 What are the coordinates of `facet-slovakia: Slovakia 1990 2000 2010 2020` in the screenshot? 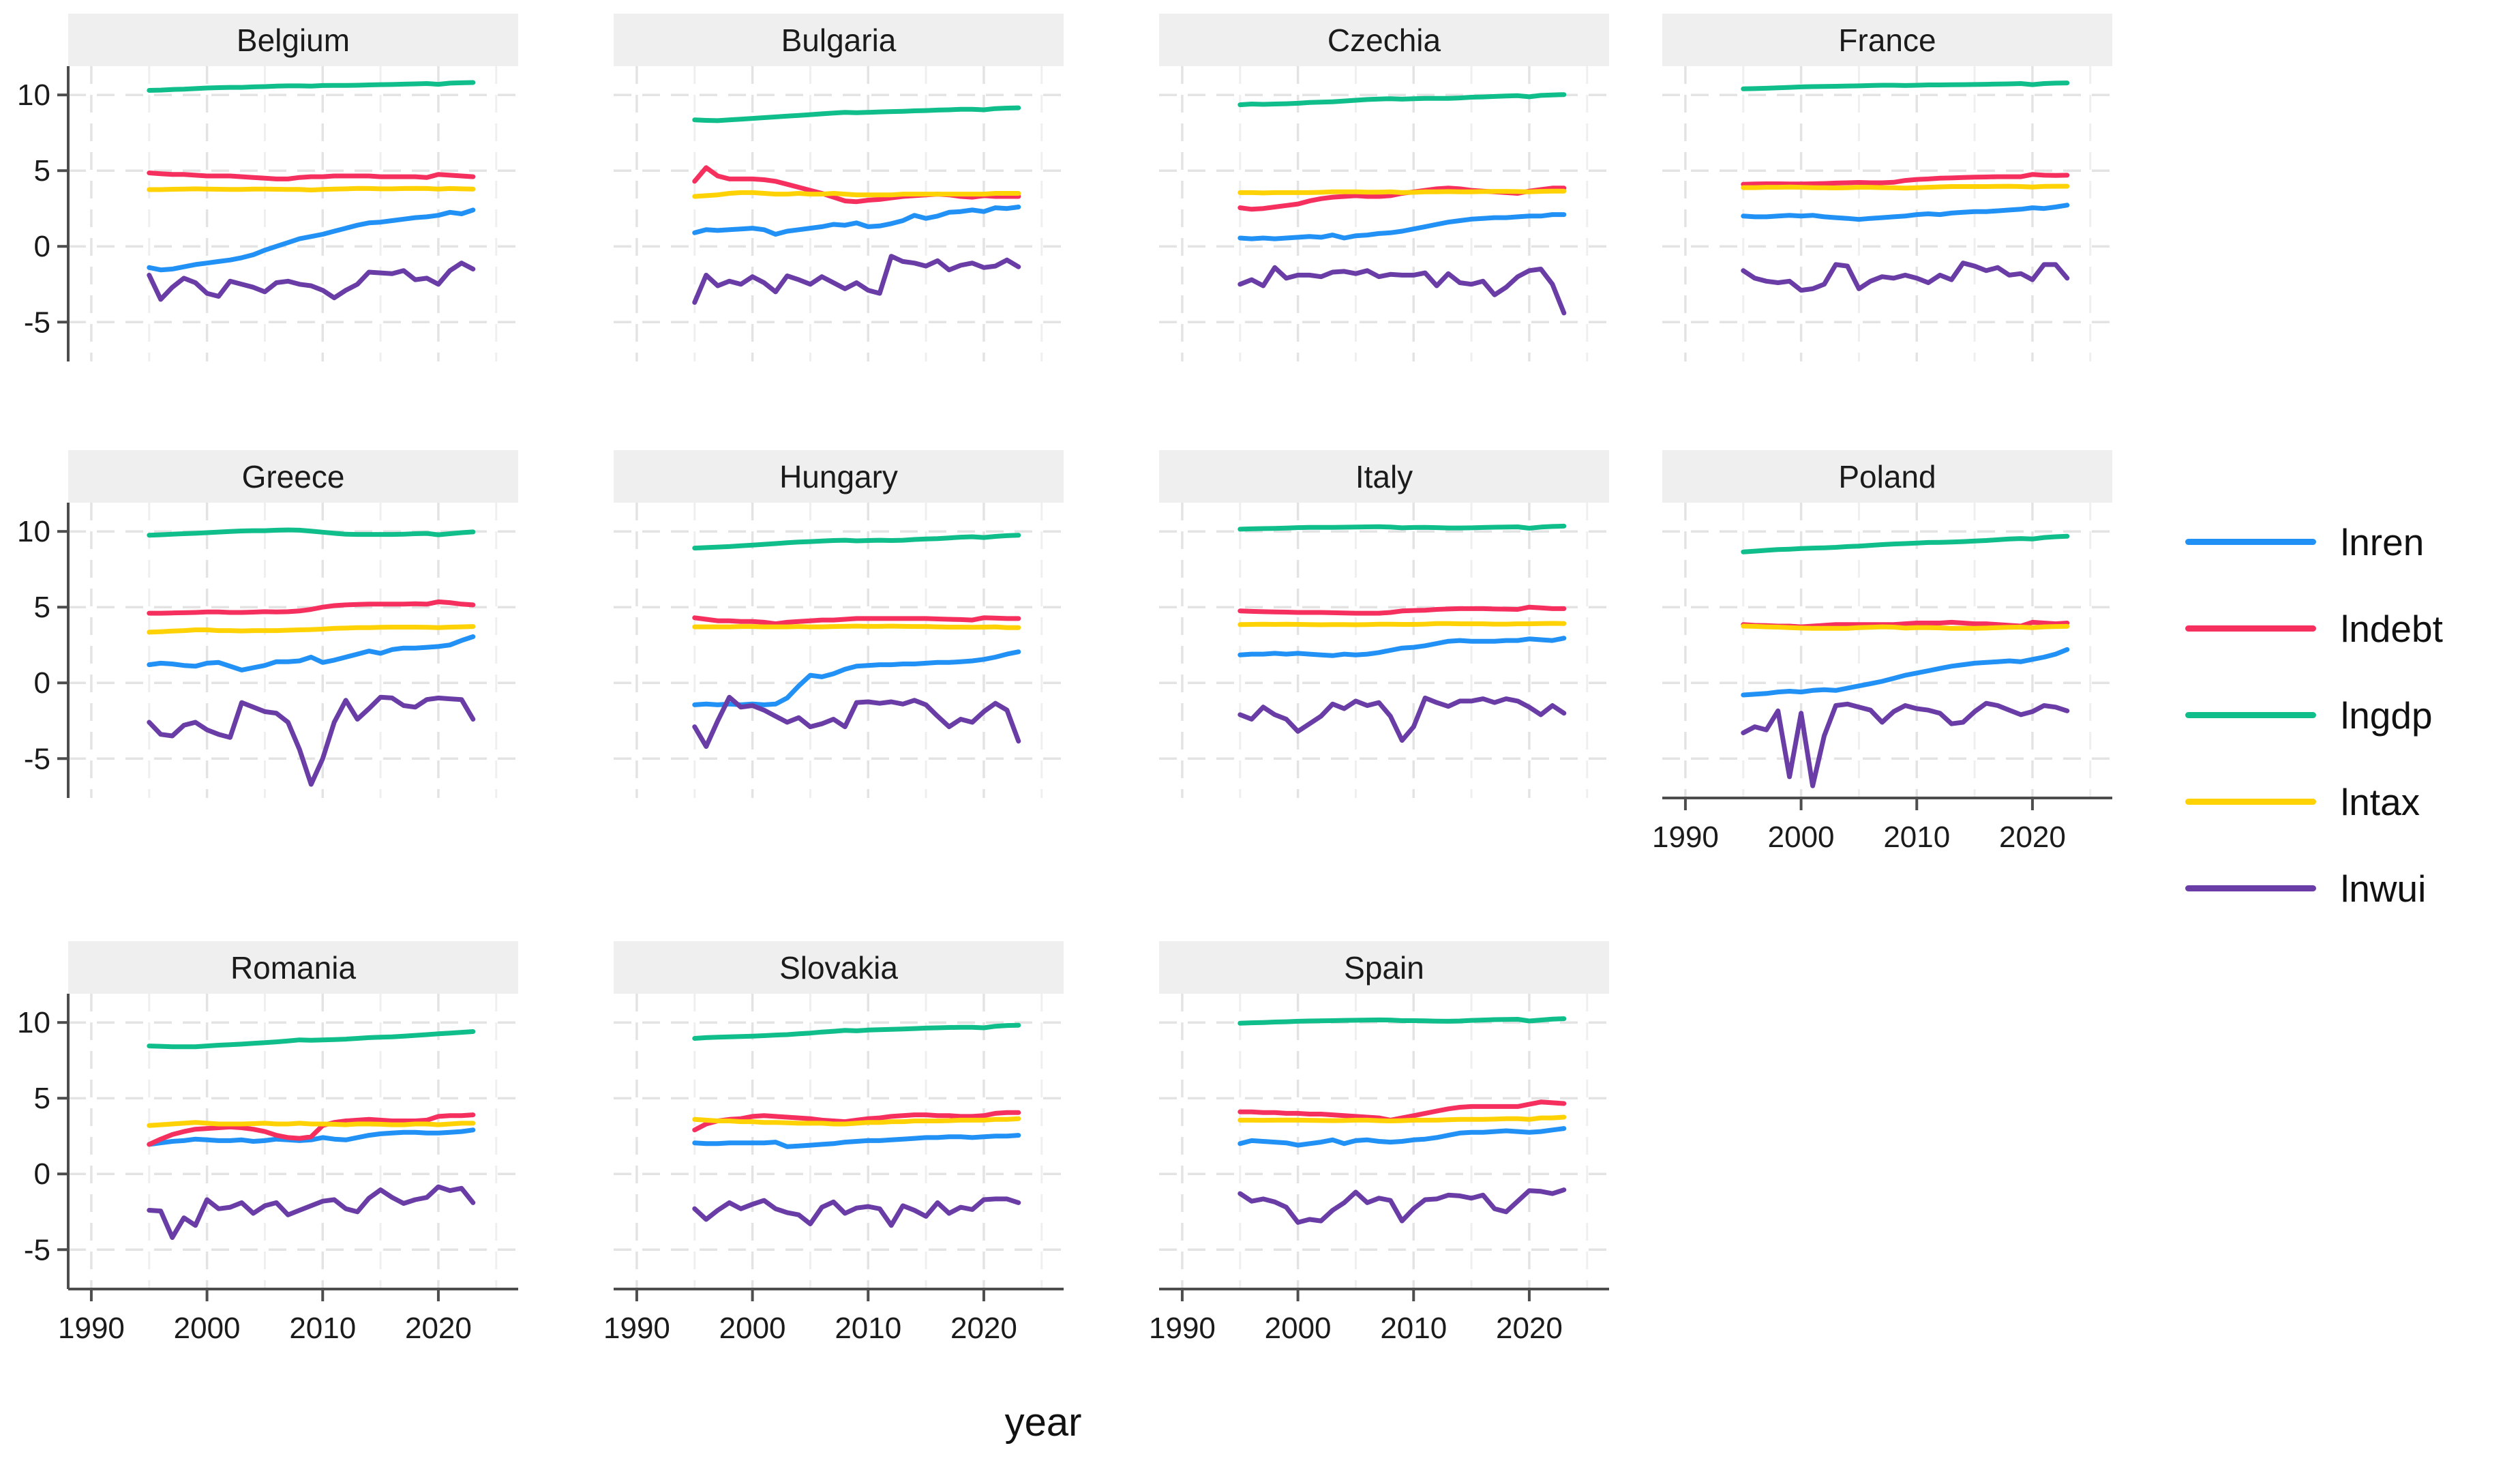 It's located at (833, 1143).